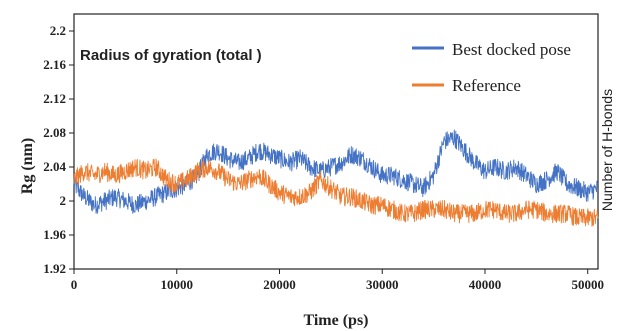 This screenshot has height=331, width=618. Describe the element at coordinates (54, 132) in the screenshot. I see `y-tick-label: 2.08` at that location.